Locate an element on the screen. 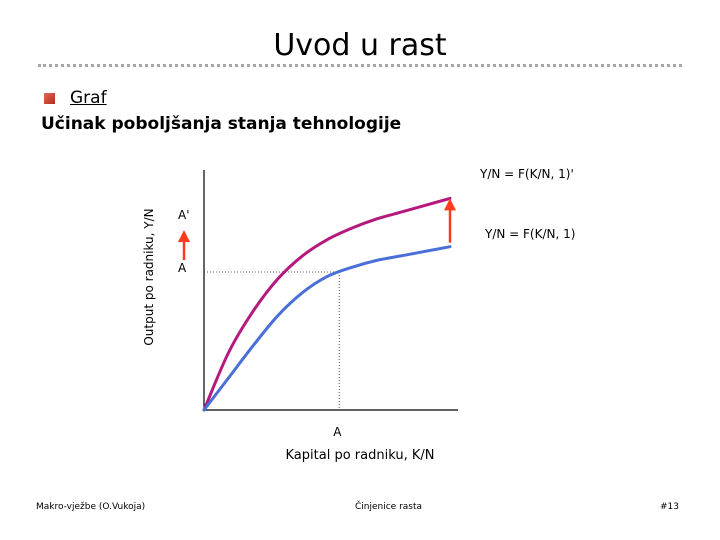 This screenshot has height=540, width=720. series-label-original-technology: Y/N = F(K/N, 1) is located at coordinates (529, 234).